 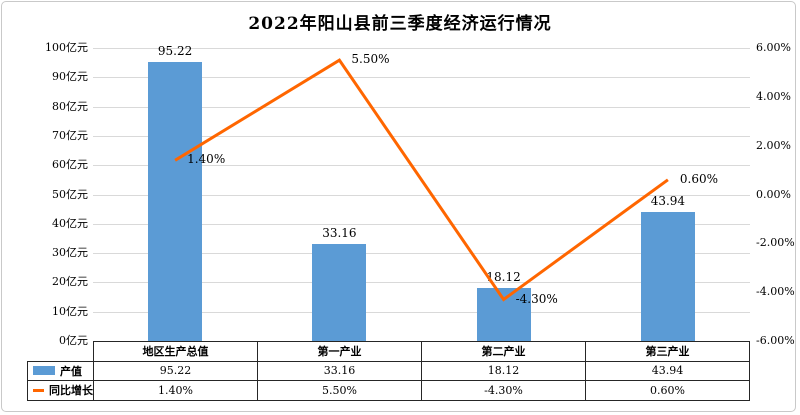 I want to click on table-series-row: 同比增长 1.40% 5.50% -4.30% 0.60%, so click(x=388, y=390).